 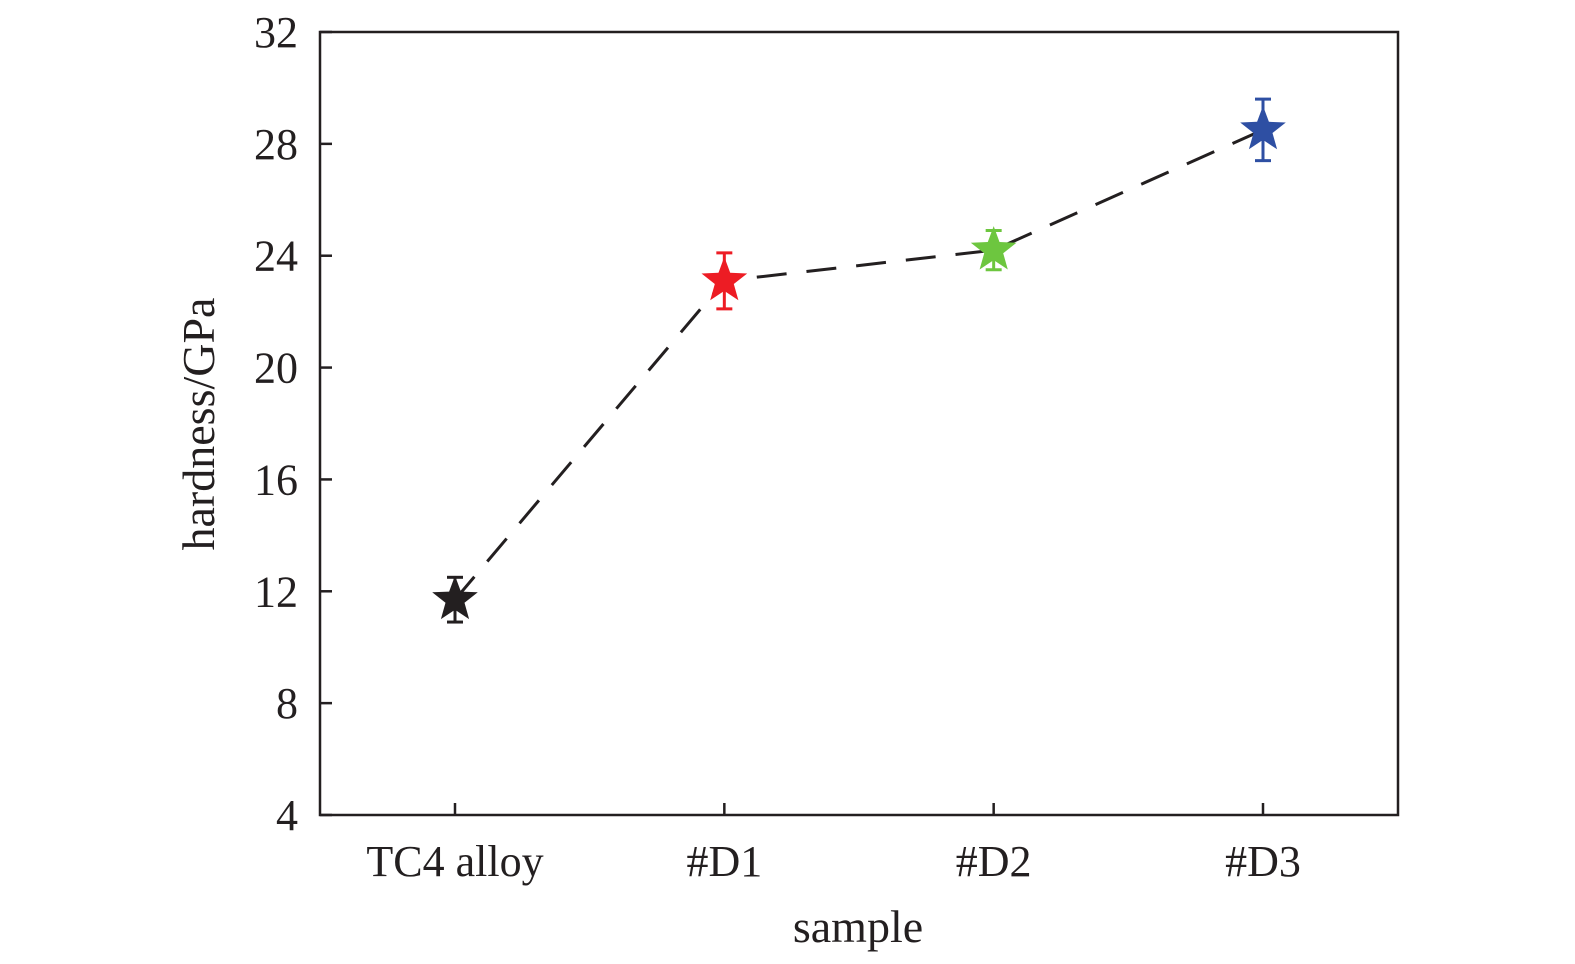 I want to click on y-axis-ticks: 4 8 12 16 20 24 28 32, so click(x=293, y=424).